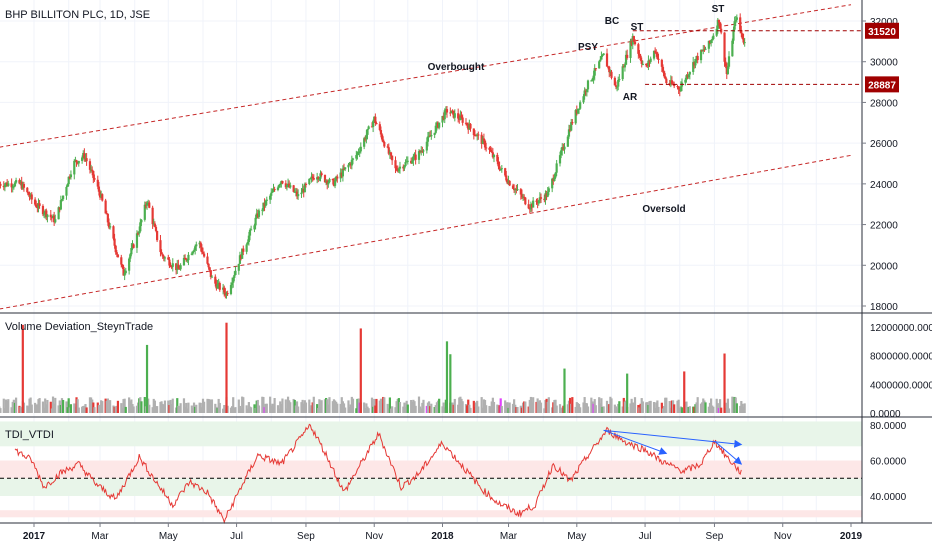  Describe the element at coordinates (884, 144) in the screenshot. I see `price-tick-label: 26000` at that location.